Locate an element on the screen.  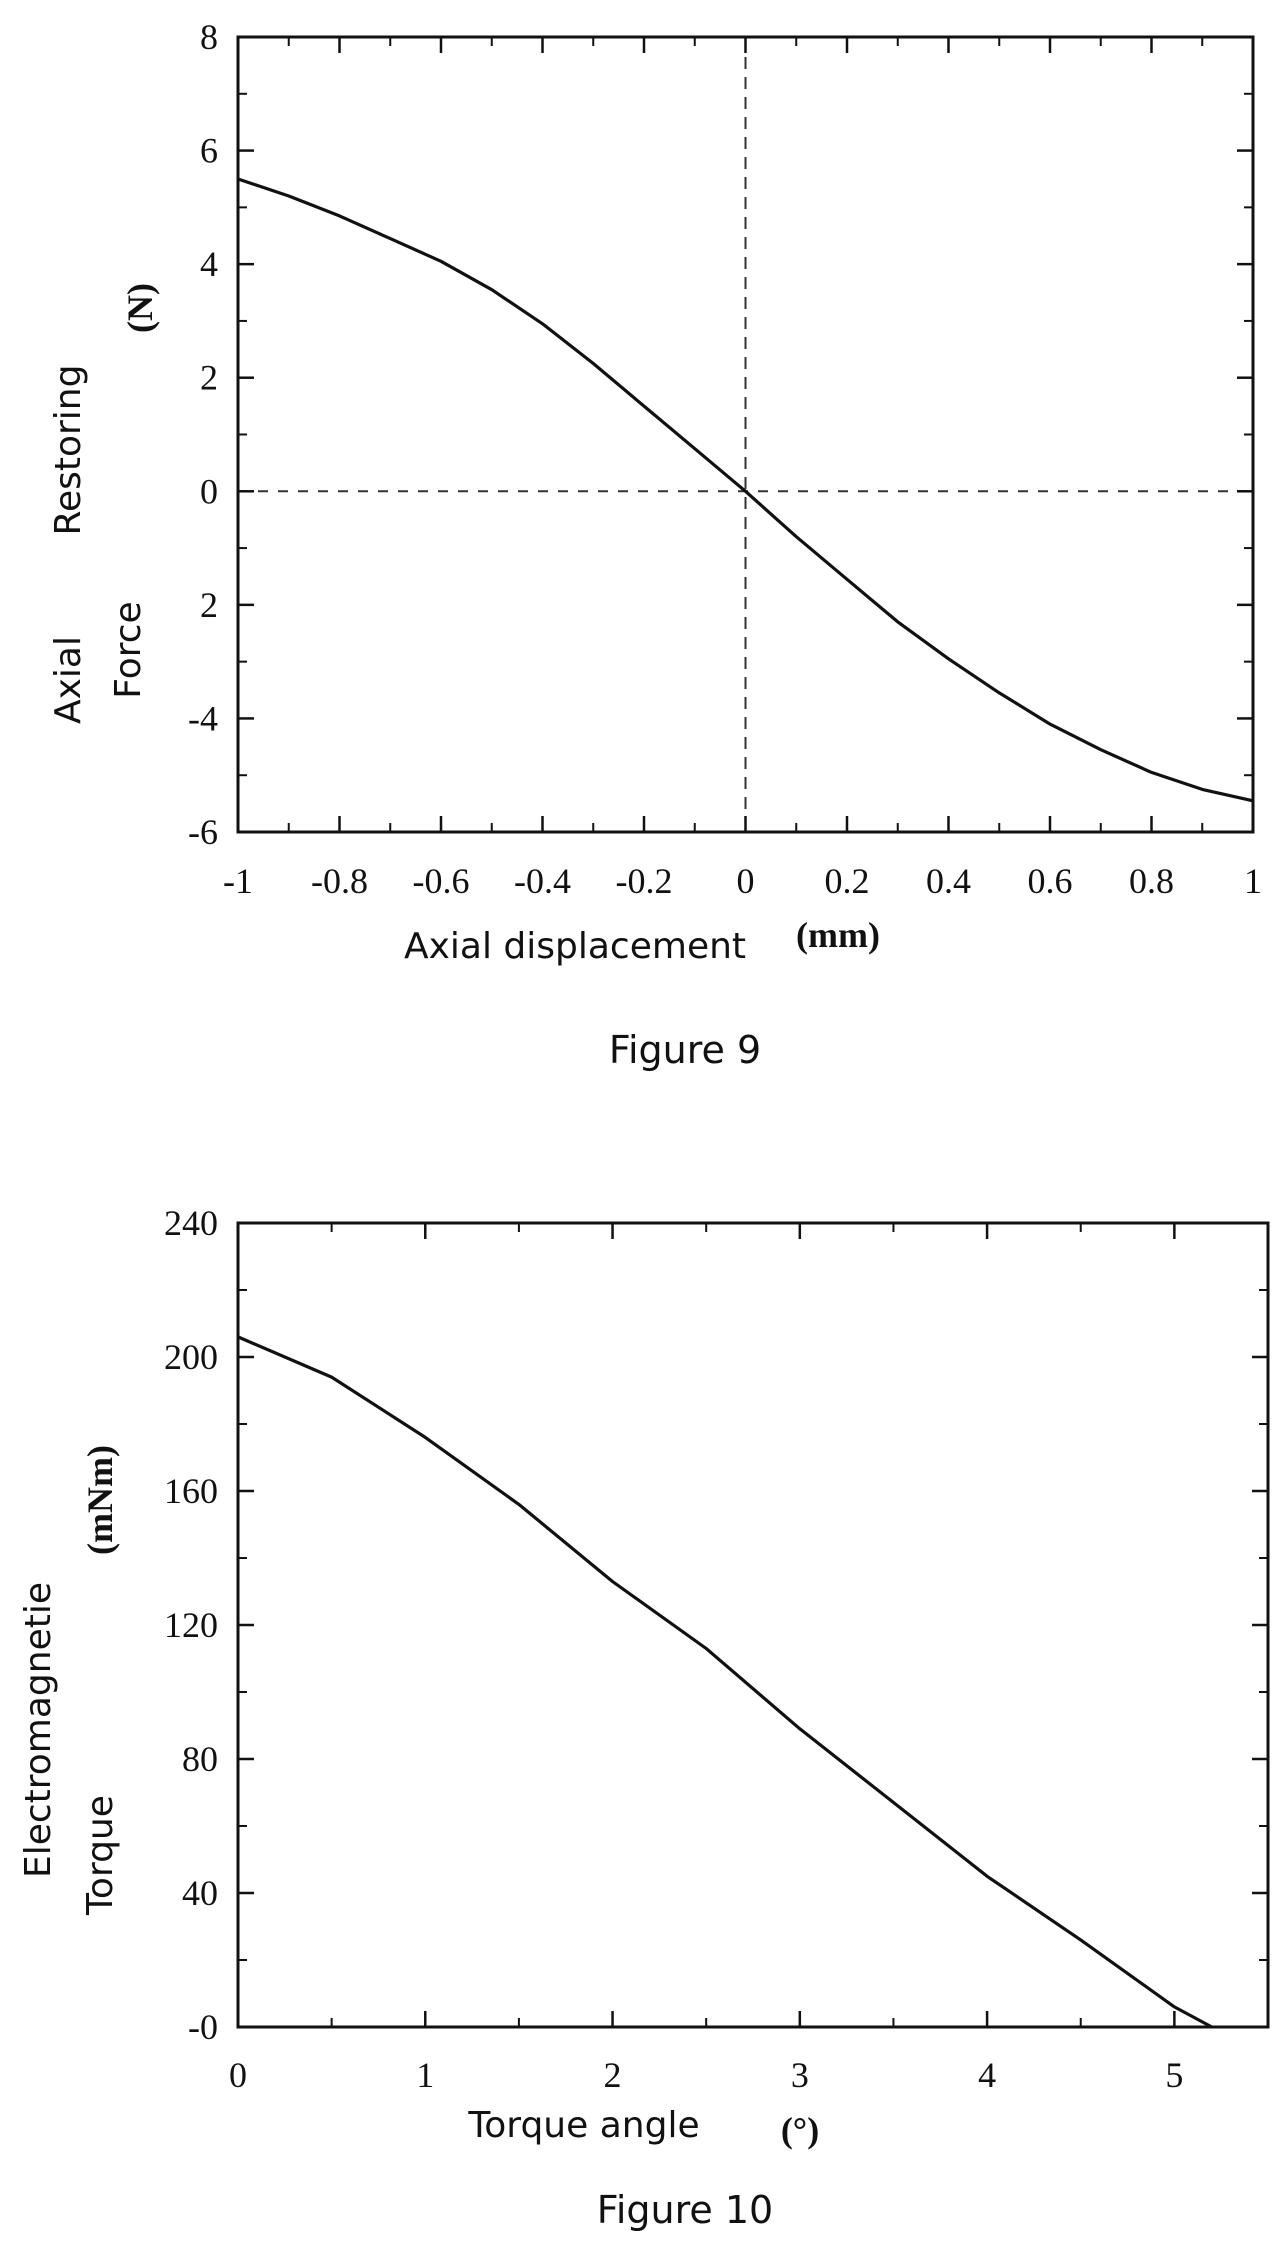
y-tick-label: 8 is located at coordinates (209, 37).